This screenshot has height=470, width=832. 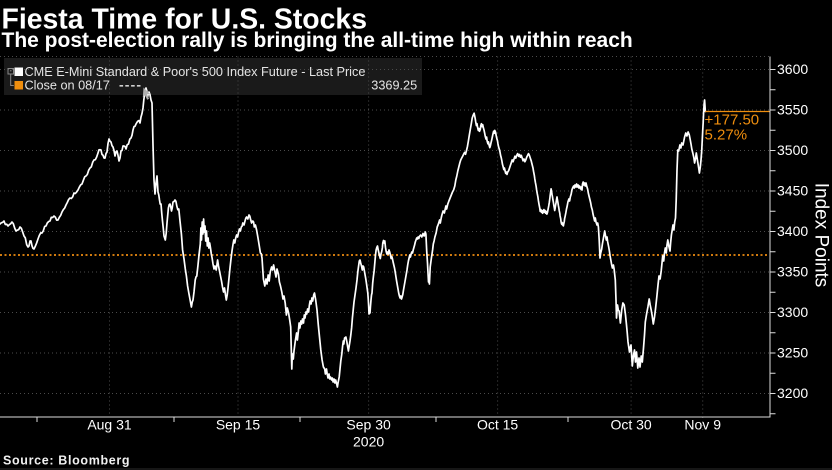 What do you see at coordinates (792, 393) in the screenshot?
I see `svg-text: 3200` at bounding box center [792, 393].